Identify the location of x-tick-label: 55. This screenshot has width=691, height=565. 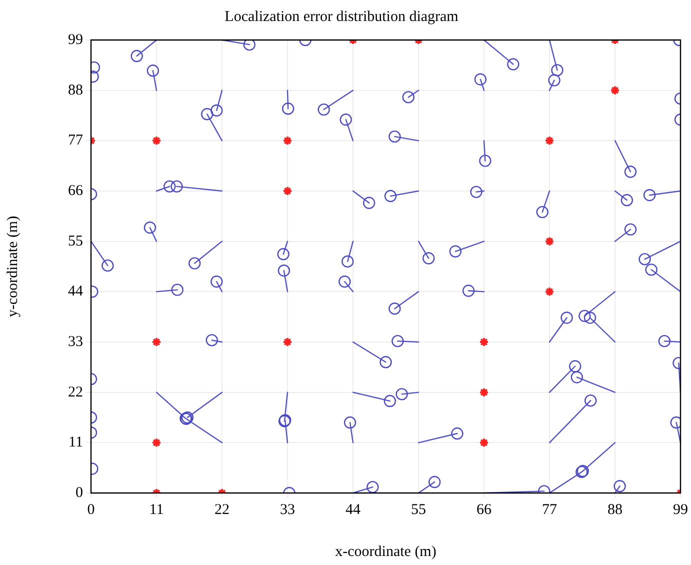
(418, 510).